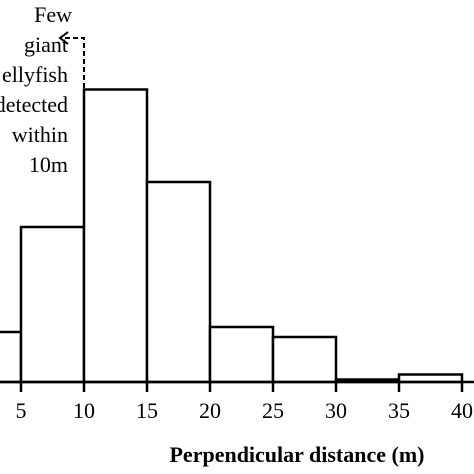  What do you see at coordinates (34, 104) in the screenshot?
I see `annotation-line-3: detected` at bounding box center [34, 104].